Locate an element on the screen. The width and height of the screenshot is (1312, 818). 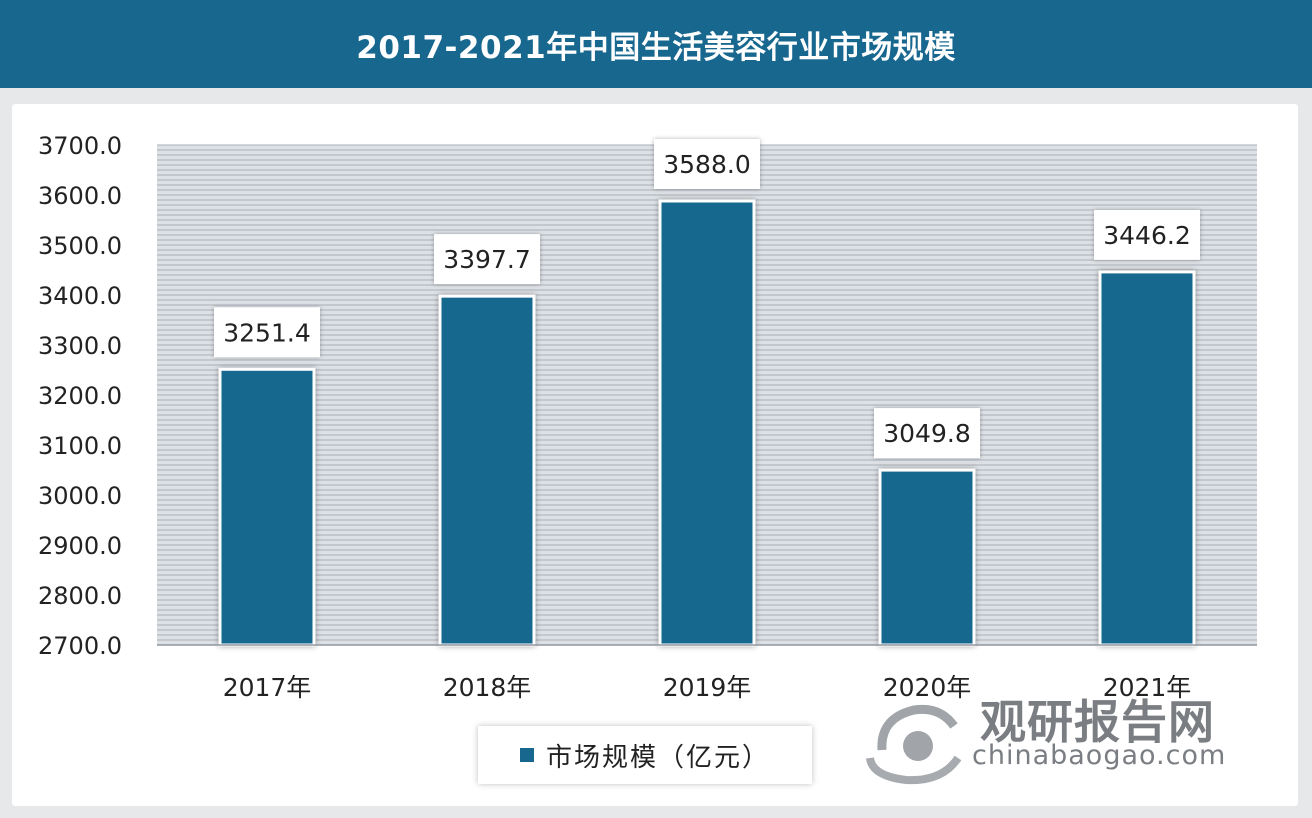
y-tick-label: 3200.0 is located at coordinates (80, 396).